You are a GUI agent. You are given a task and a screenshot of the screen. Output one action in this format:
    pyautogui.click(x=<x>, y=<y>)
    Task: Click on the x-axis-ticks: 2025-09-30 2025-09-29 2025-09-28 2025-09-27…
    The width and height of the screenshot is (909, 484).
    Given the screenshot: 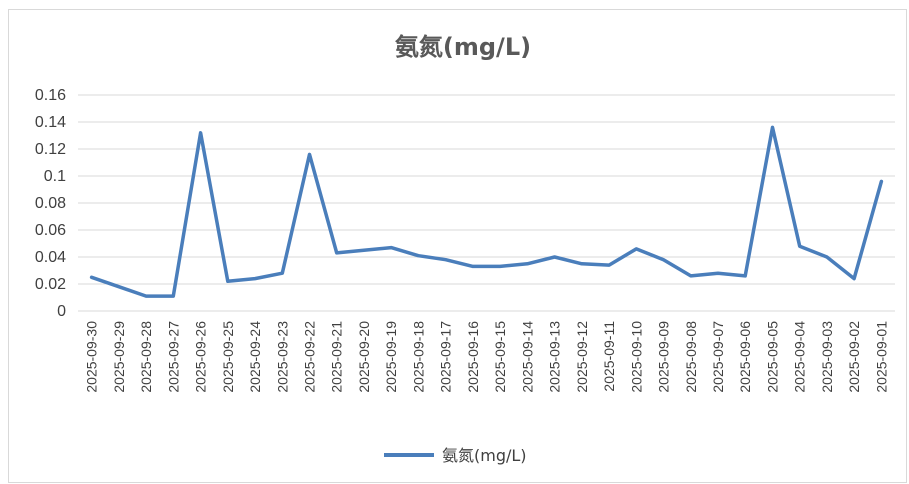 What is the action you would take?
    pyautogui.click(x=487, y=357)
    